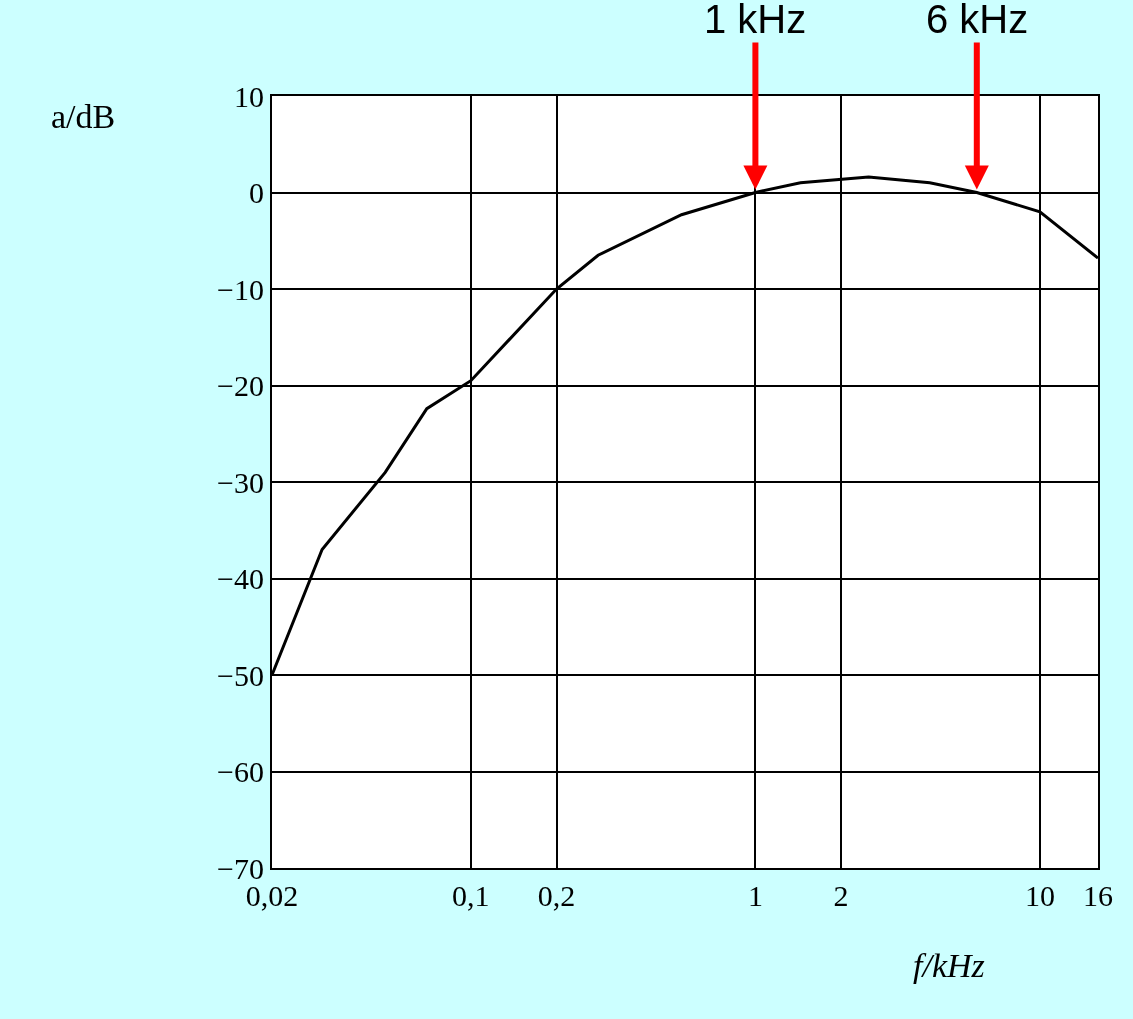  I want to click on y-axis-title: a/dB, so click(83, 116).